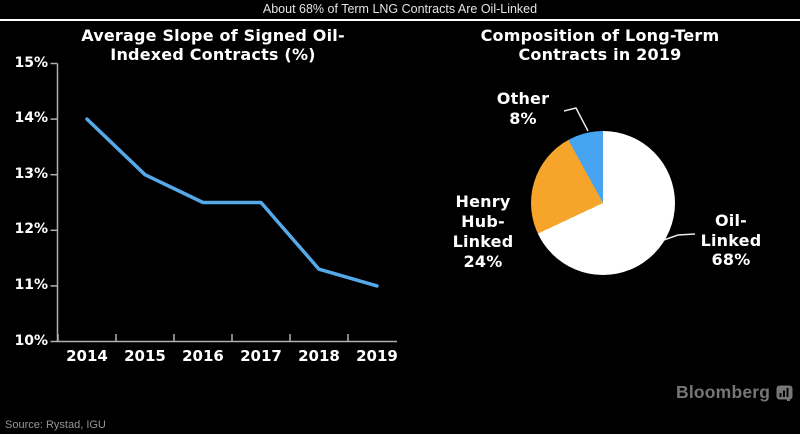 This screenshot has height=434, width=800. Describe the element at coordinates (678, 237) in the screenshot. I see `pie-leader-line-oil` at that location.